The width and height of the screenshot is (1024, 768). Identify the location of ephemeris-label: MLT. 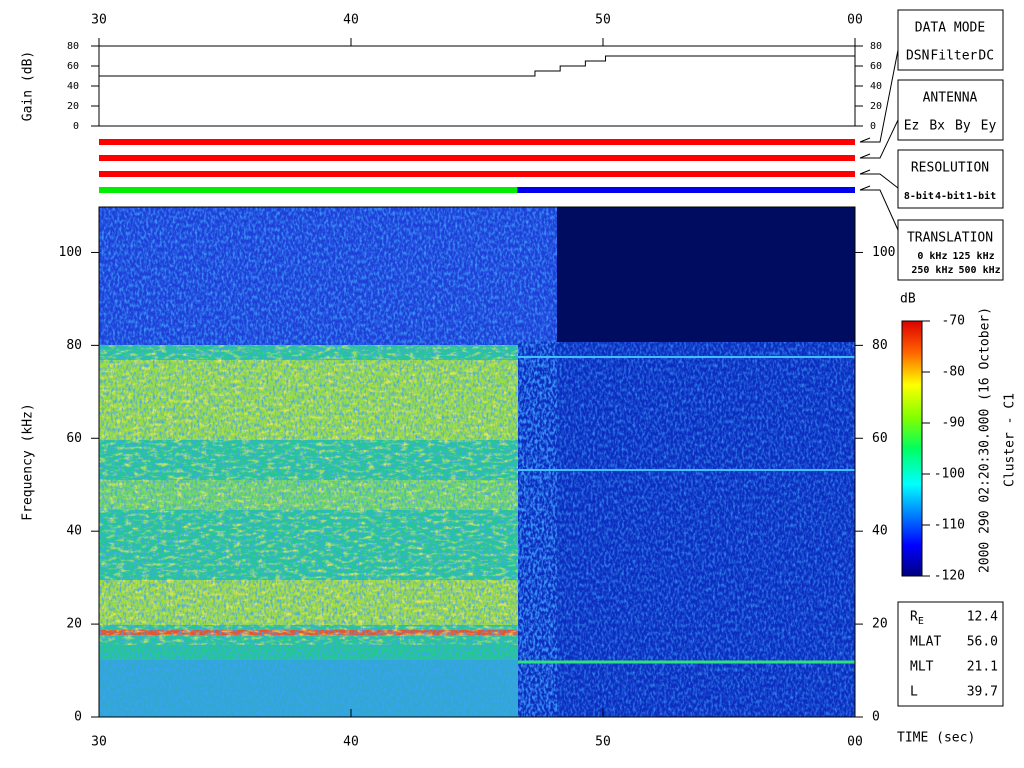
(922, 667).